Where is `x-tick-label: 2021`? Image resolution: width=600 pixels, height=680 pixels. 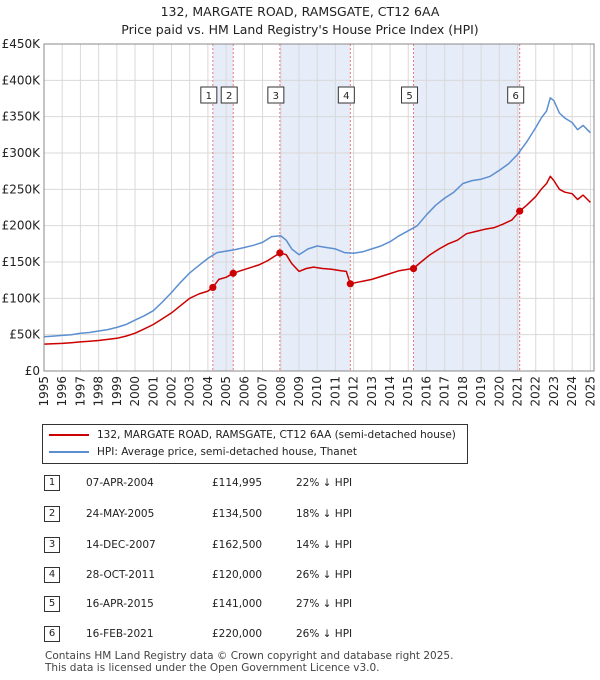 x-tick-label: 2021 is located at coordinates (518, 391).